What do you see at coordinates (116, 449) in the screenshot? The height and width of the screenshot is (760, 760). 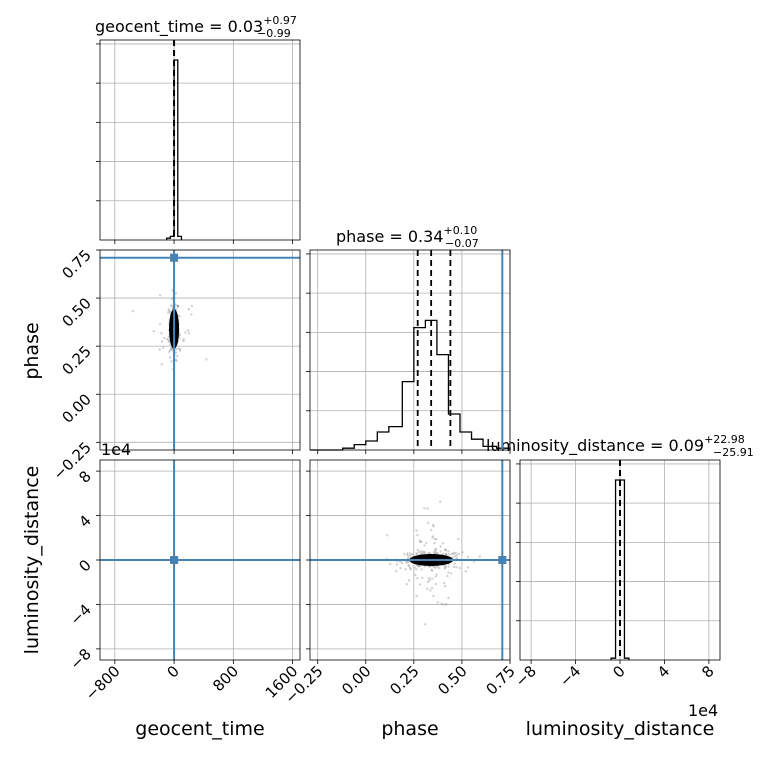 I see `exponent-label-luminosity-distance-y: 1e4` at bounding box center [116, 449].